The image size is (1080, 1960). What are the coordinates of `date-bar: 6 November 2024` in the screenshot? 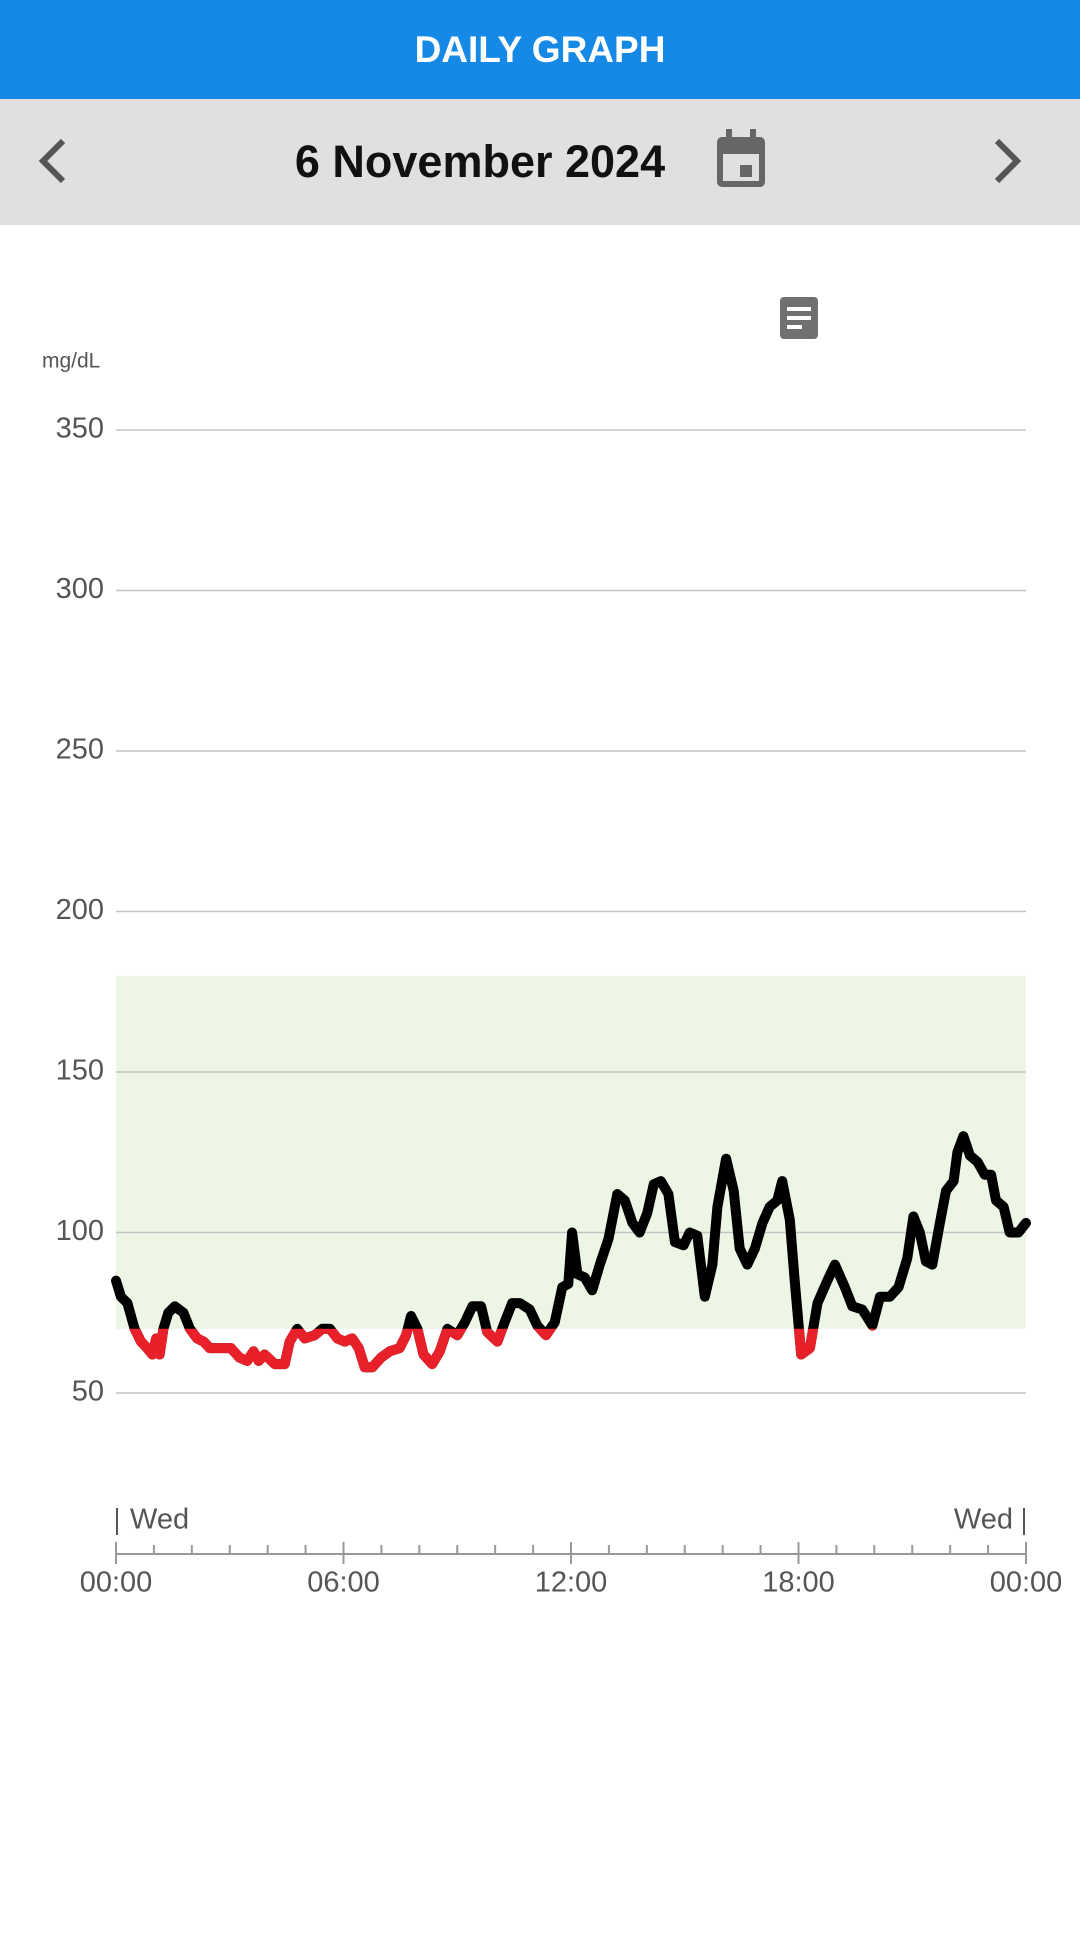 It's located at (540, 162).